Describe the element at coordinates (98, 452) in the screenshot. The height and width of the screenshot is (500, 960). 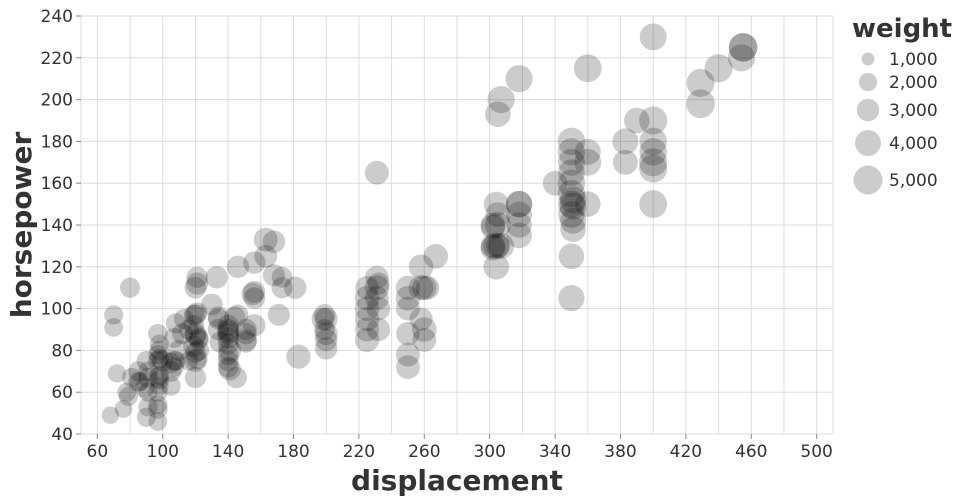
I see `x-tick-label: 60` at that location.